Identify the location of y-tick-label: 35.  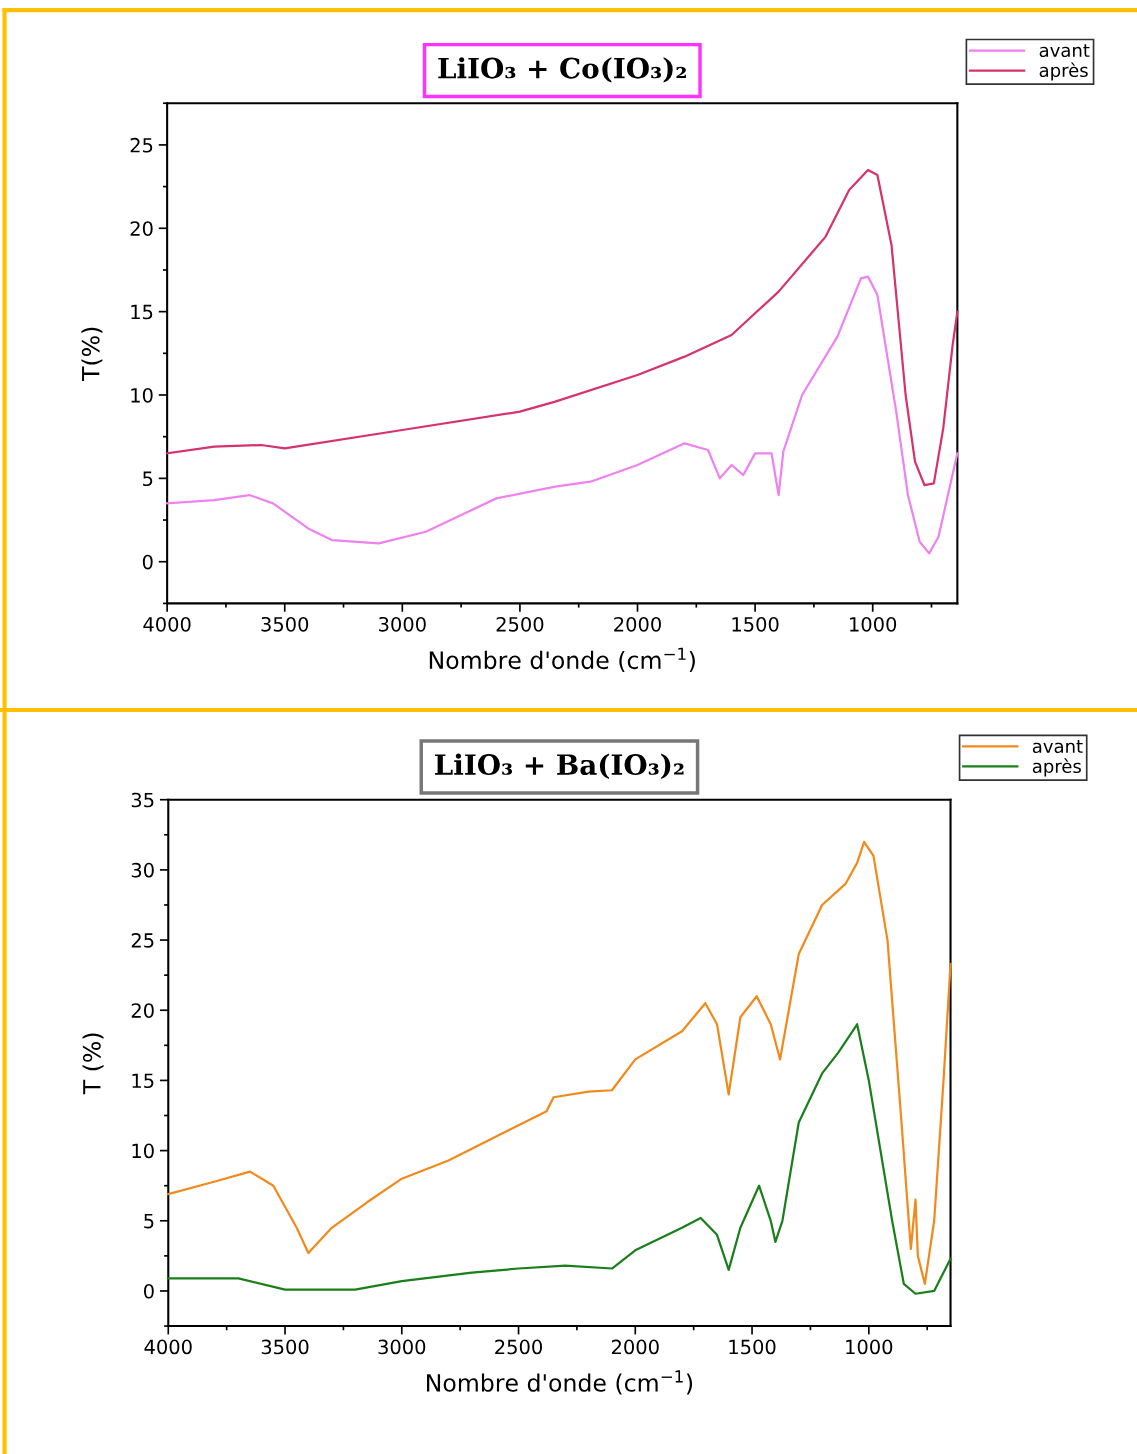
(142, 800).